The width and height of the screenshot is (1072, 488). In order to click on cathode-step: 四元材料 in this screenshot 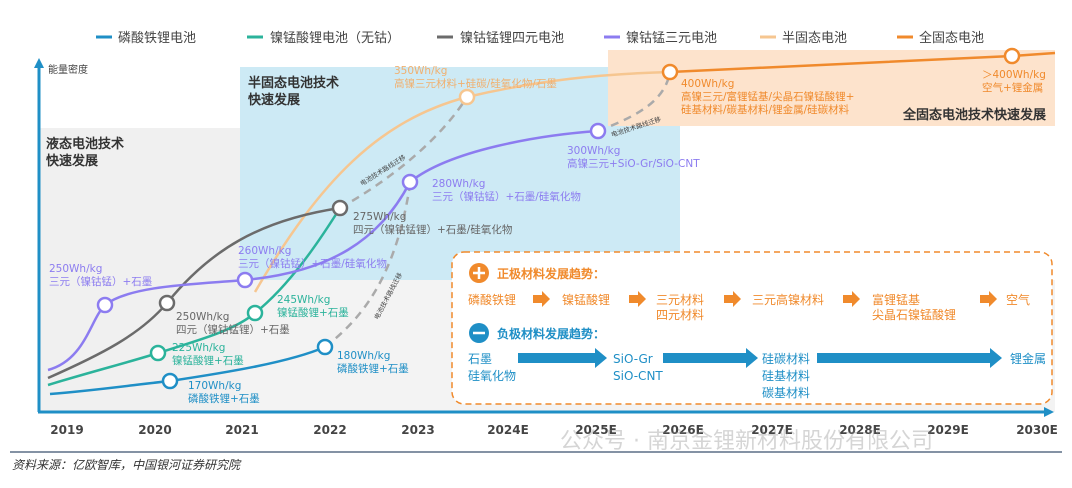, I will do `click(680, 315)`.